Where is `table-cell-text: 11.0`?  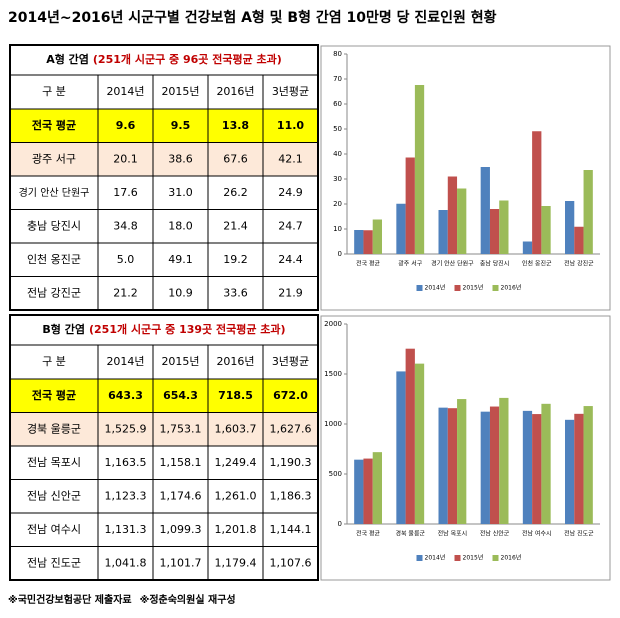
table-cell-text: 11.0 is located at coordinates (290, 125).